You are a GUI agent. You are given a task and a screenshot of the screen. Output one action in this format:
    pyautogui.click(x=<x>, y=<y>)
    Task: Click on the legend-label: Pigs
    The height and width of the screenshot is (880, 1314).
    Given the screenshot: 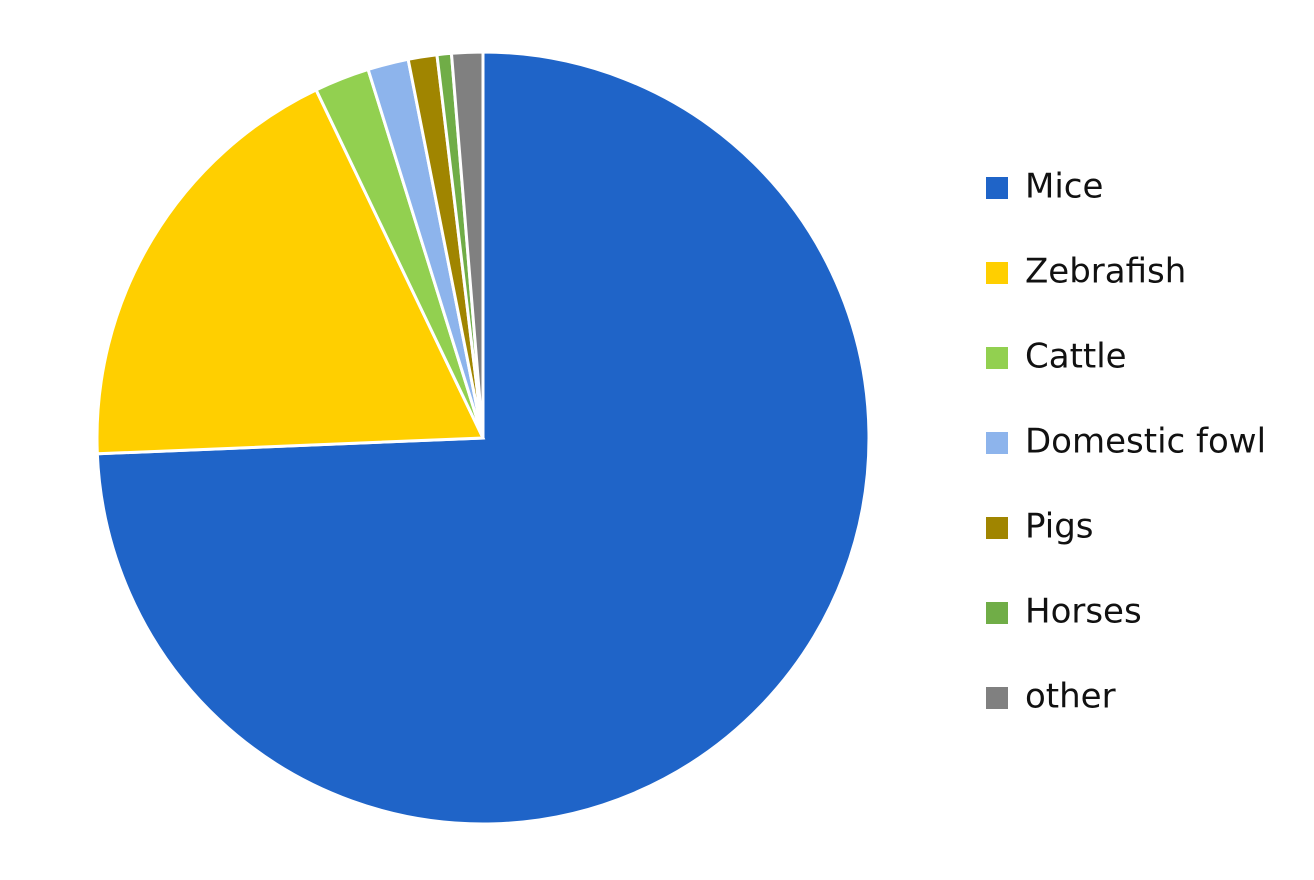 What is the action you would take?
    pyautogui.click(x=1059, y=527)
    